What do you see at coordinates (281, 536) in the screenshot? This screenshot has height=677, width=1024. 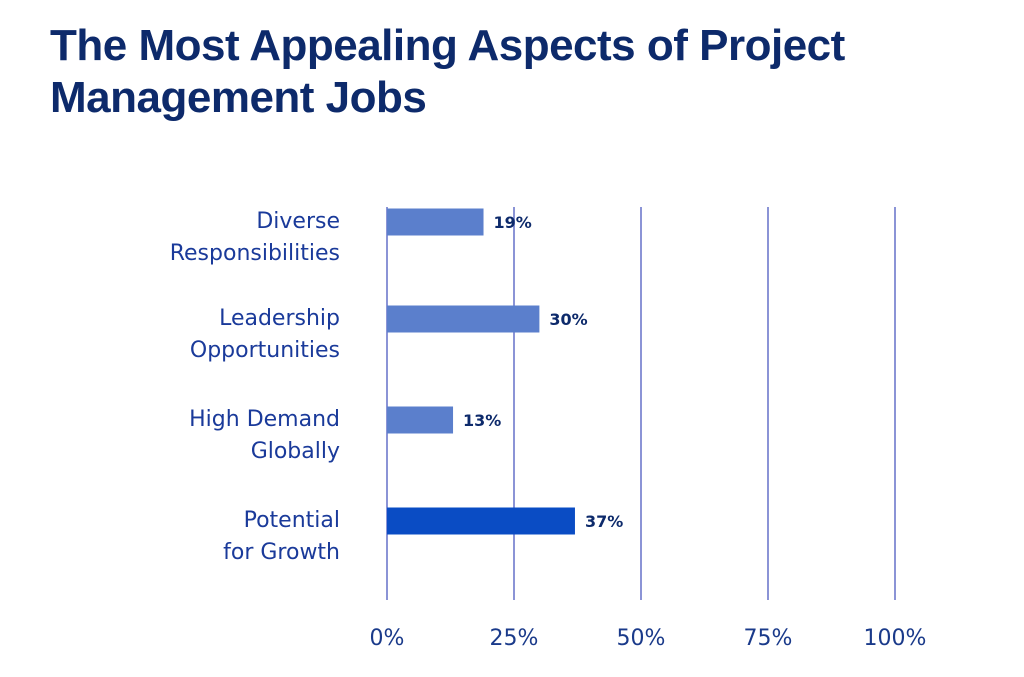 I see `category-label: Potential for Growth` at bounding box center [281, 536].